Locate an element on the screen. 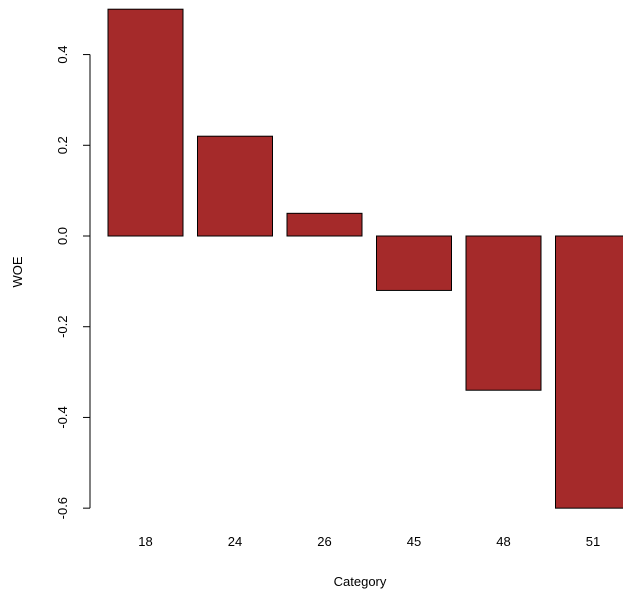 The height and width of the screenshot is (593, 623). y-tick-label-0.0: 0.0 is located at coordinates (62, 236).